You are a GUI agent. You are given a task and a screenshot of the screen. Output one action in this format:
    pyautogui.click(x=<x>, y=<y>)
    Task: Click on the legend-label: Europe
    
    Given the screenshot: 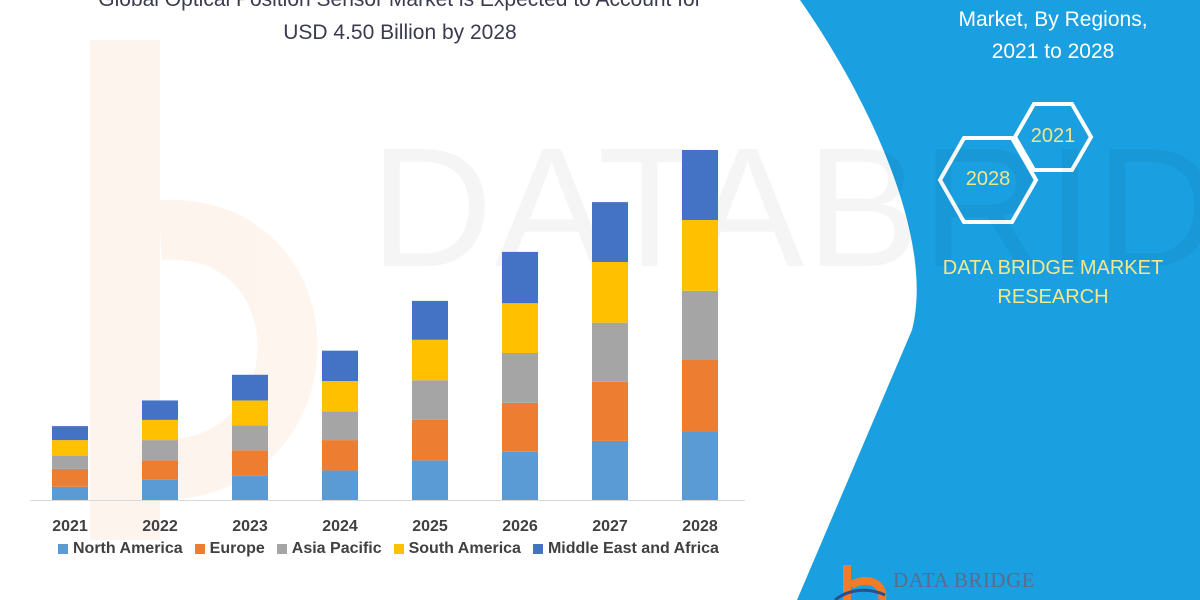 What is the action you would take?
    pyautogui.click(x=237, y=548)
    